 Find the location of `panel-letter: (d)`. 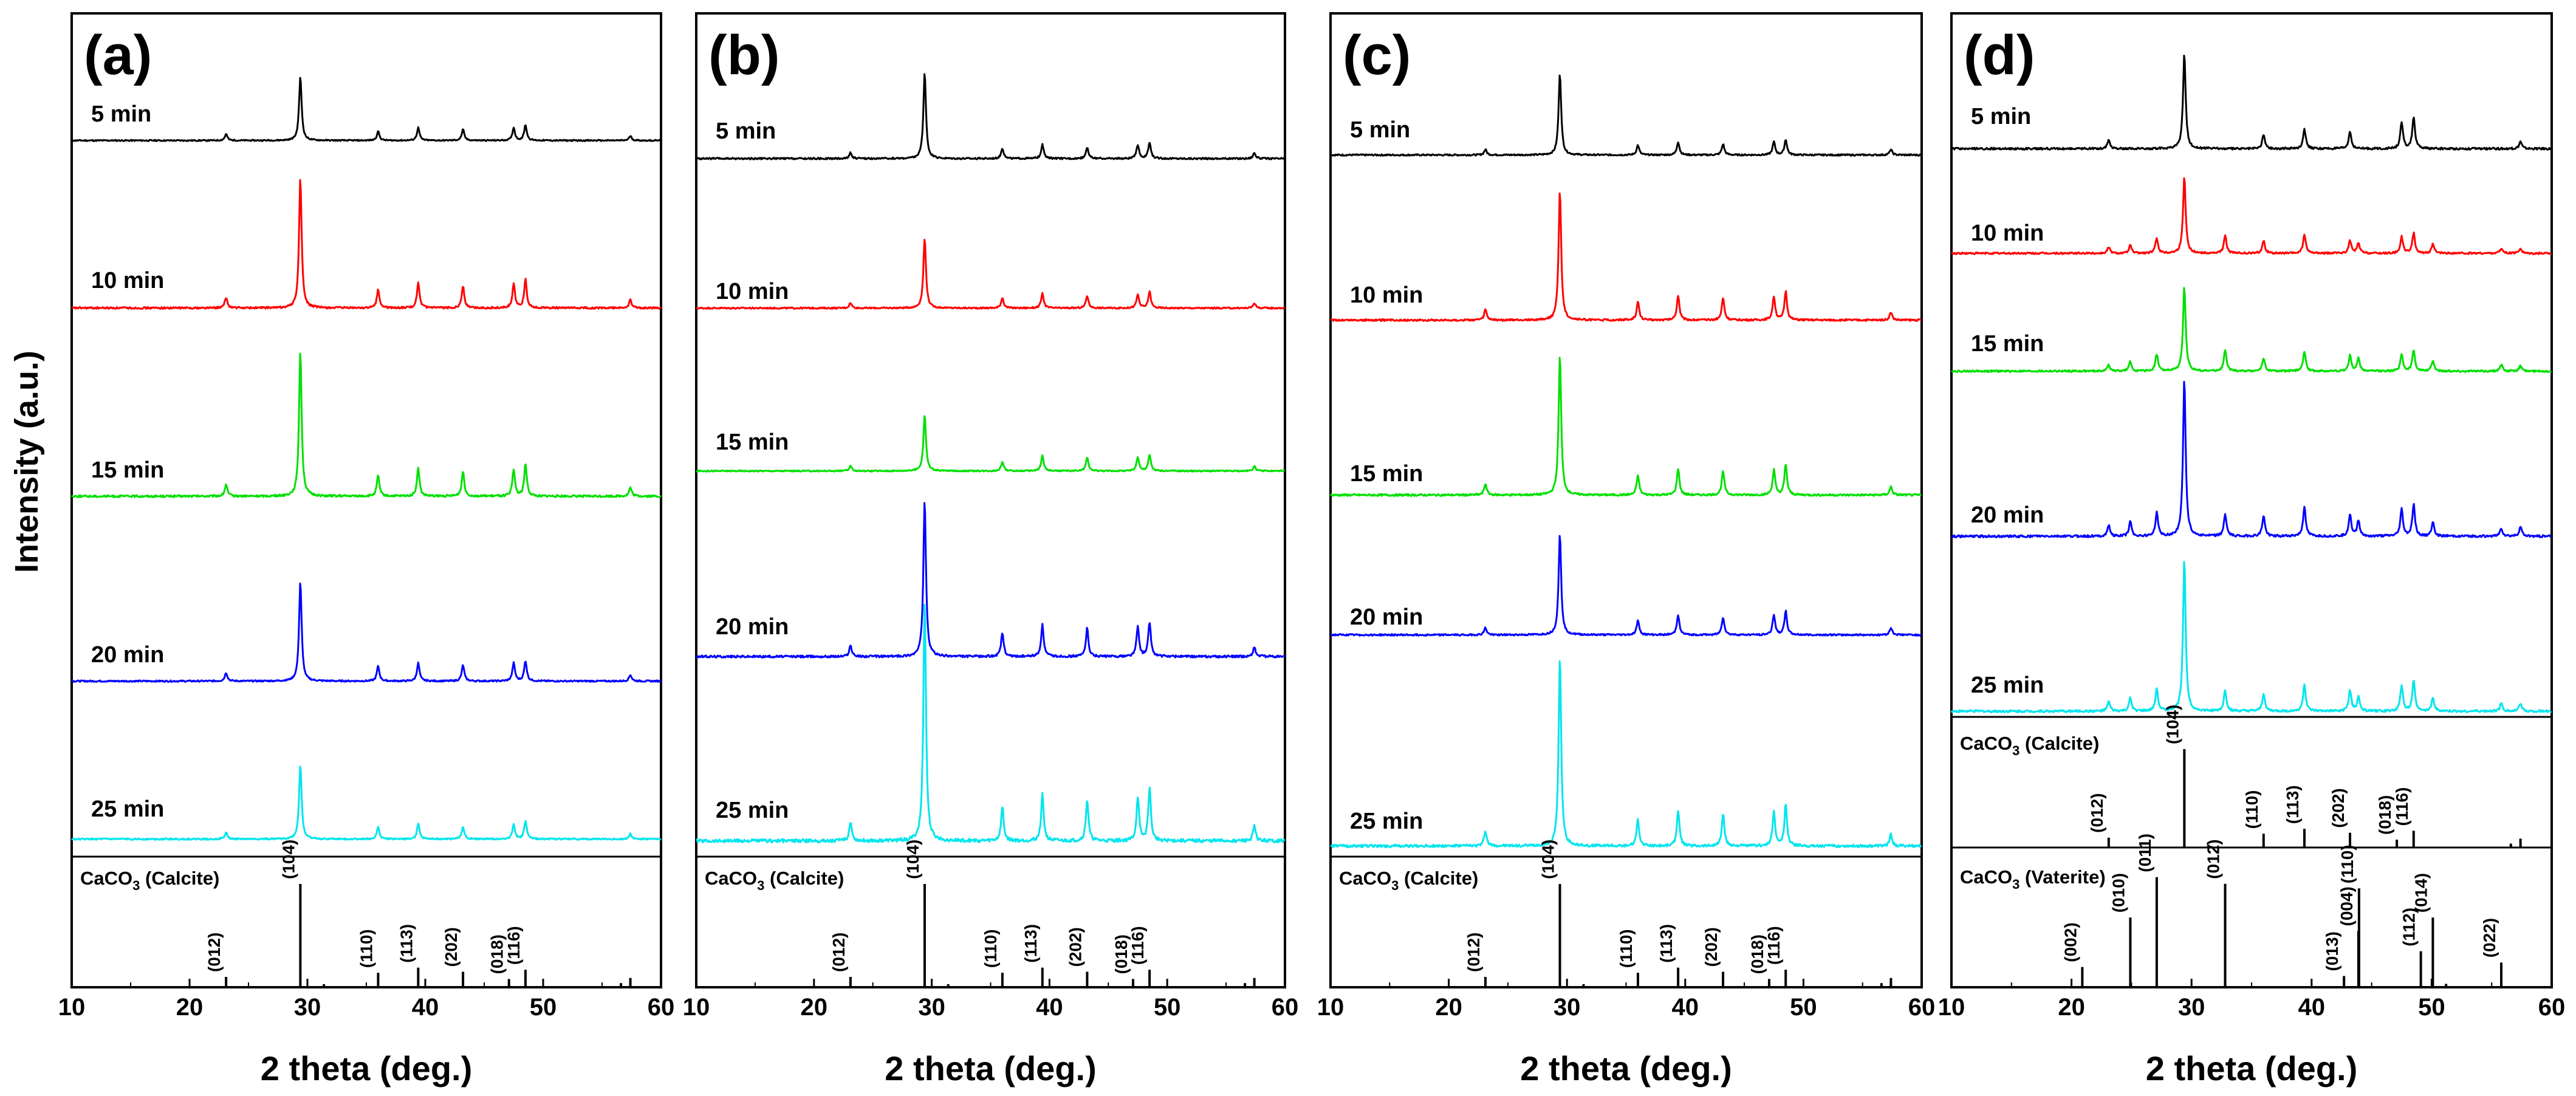

panel-letter: (d) is located at coordinates (2000, 55).